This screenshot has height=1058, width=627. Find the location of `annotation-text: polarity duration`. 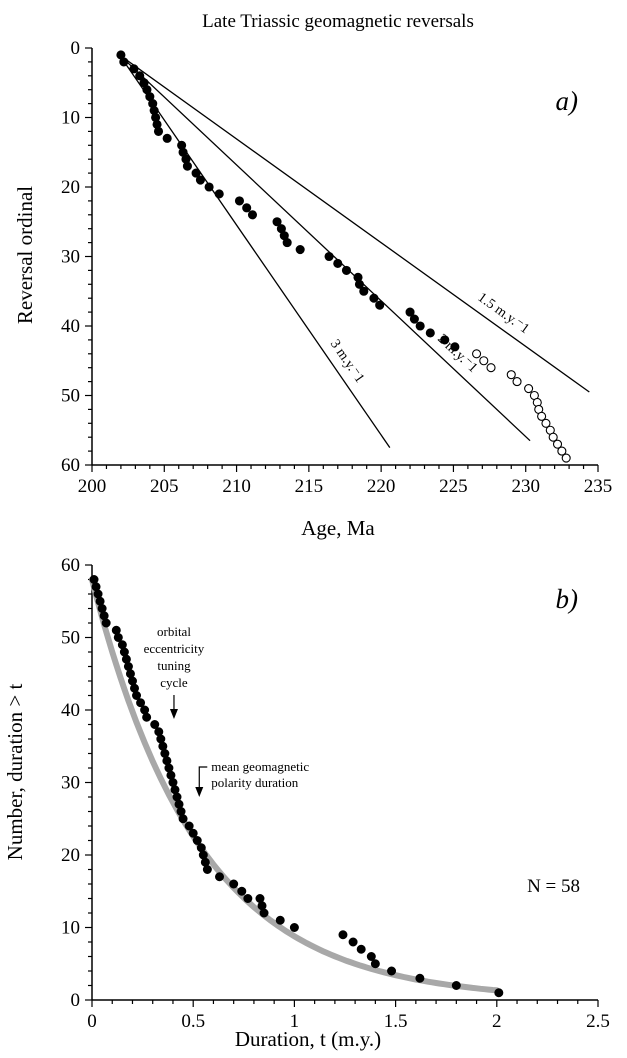

annotation-text: polarity duration is located at coordinates (255, 782).